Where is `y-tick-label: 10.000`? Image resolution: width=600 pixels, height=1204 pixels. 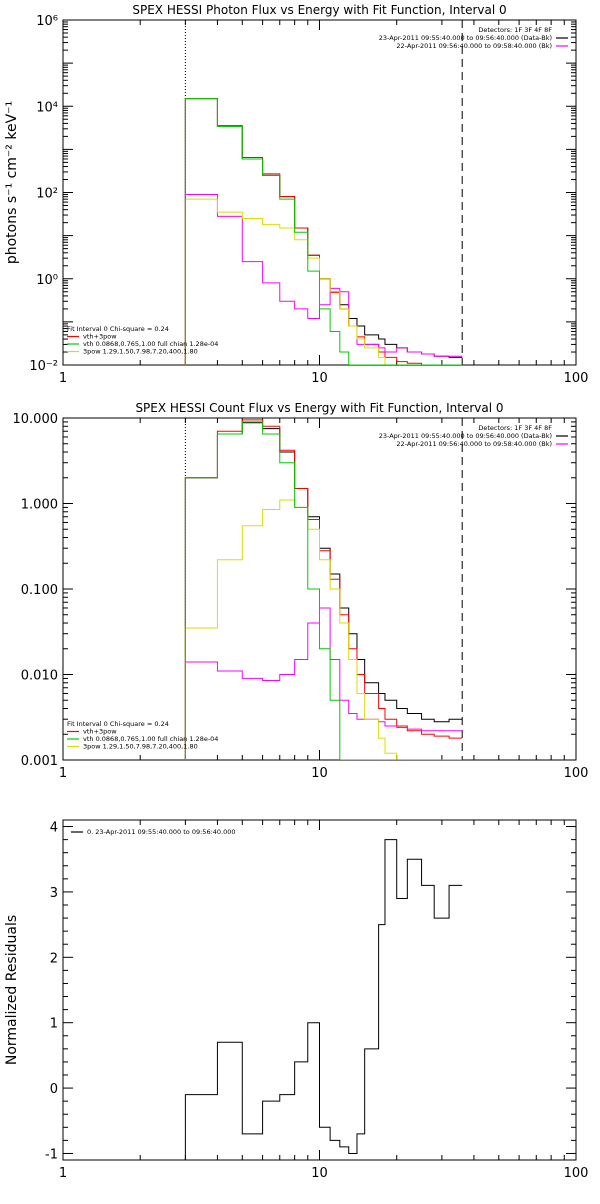
y-tick-label: 10.000 is located at coordinates (36, 419).